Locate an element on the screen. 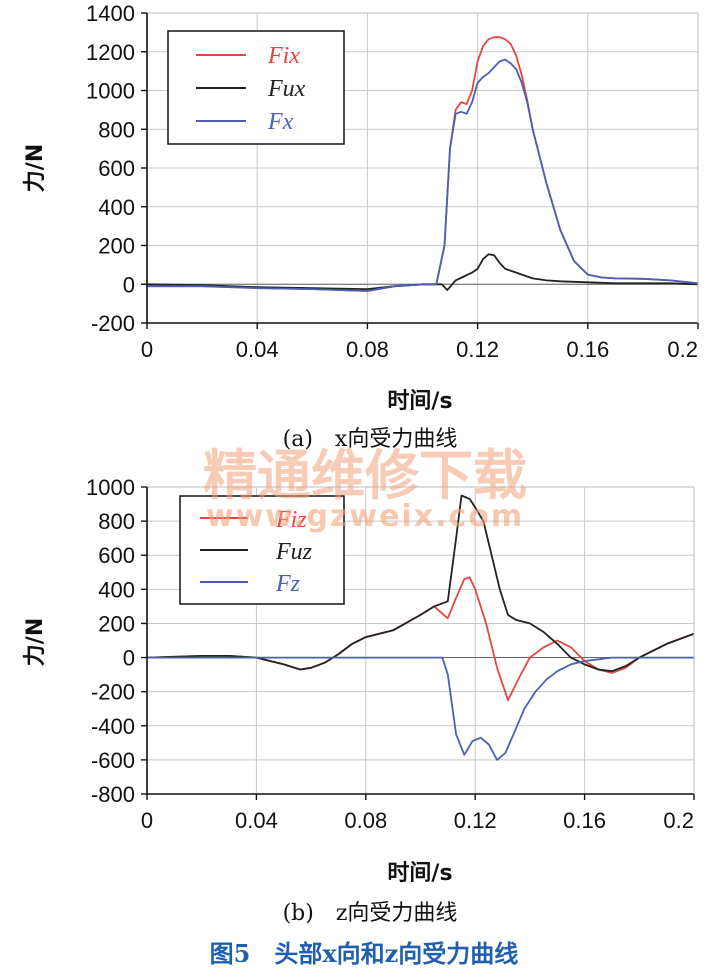 This screenshot has height=977, width=728. figure-caption: 图5 头部x向和z向受力曲线 is located at coordinates (364, 953).